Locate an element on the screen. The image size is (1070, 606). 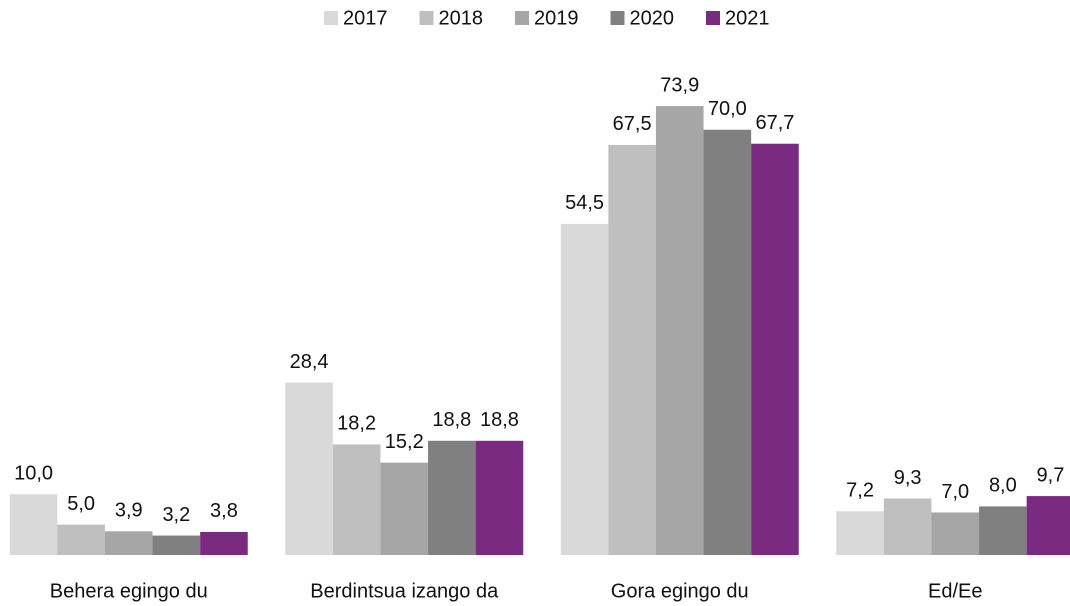
legend-label: 2020 is located at coordinates (652, 18).